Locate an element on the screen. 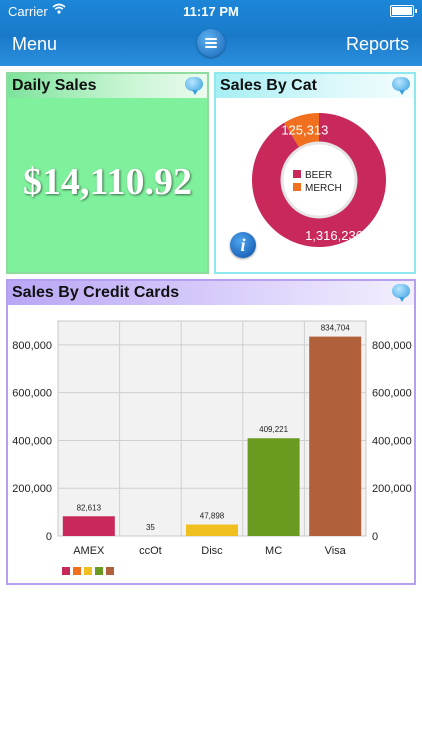 The image size is (422, 750). daily-sales-body: $14,110.92 is located at coordinates (107, 185).